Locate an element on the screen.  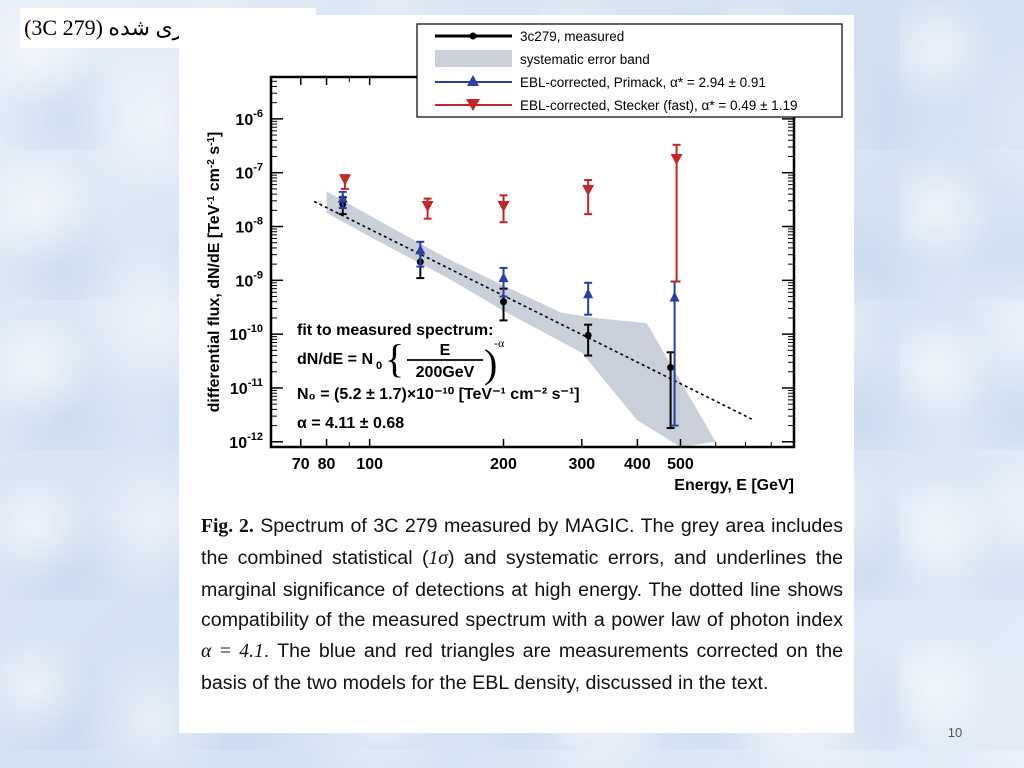
x-tick-label: 400 is located at coordinates (637, 464).